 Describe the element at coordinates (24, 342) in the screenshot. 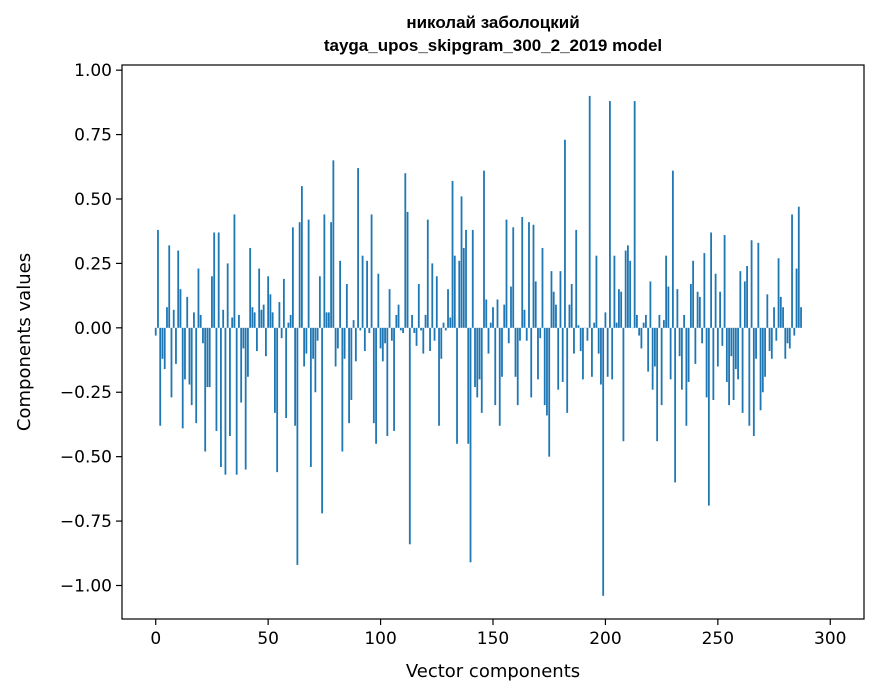

I see `y-axis-label: Components values` at that location.